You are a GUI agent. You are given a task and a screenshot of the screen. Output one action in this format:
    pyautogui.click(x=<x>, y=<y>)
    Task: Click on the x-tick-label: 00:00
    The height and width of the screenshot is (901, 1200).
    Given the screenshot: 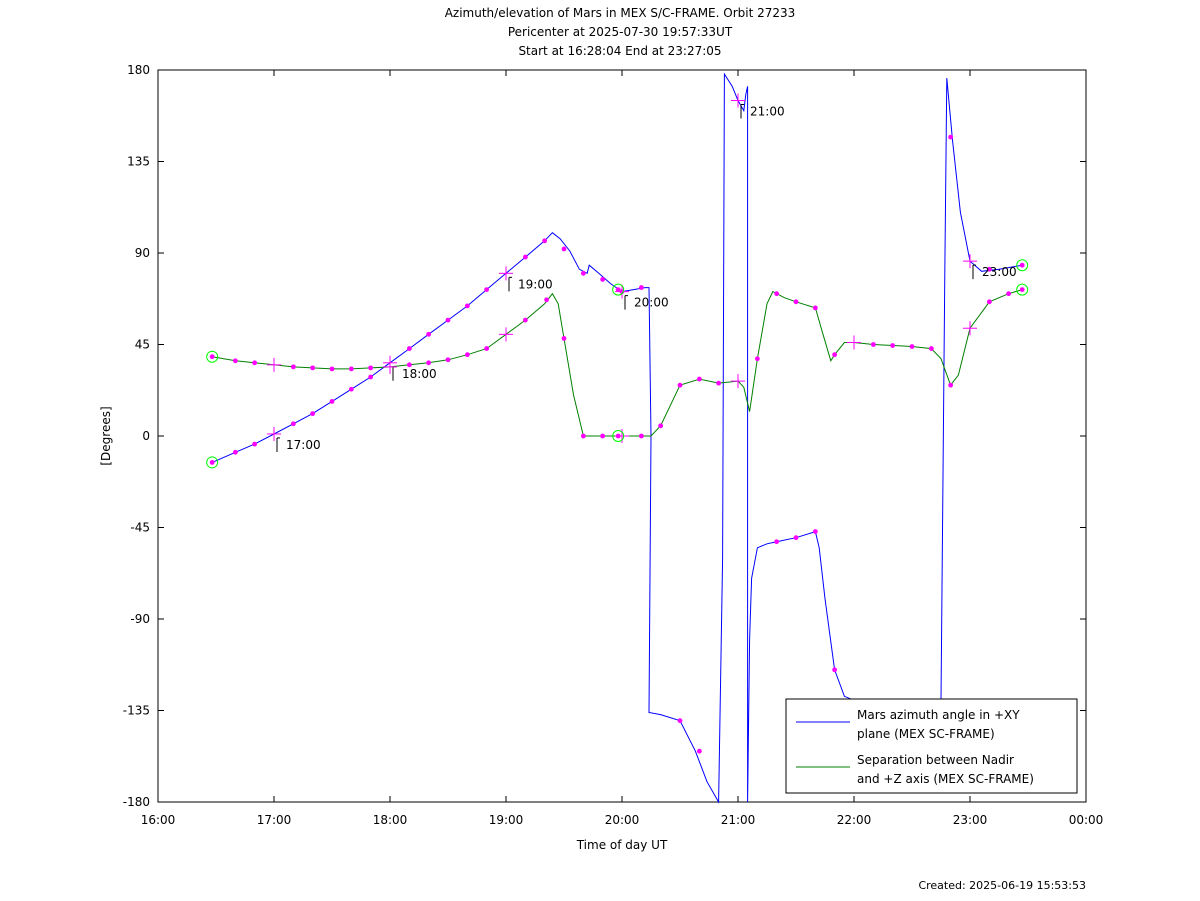 What is the action you would take?
    pyautogui.click(x=1086, y=820)
    